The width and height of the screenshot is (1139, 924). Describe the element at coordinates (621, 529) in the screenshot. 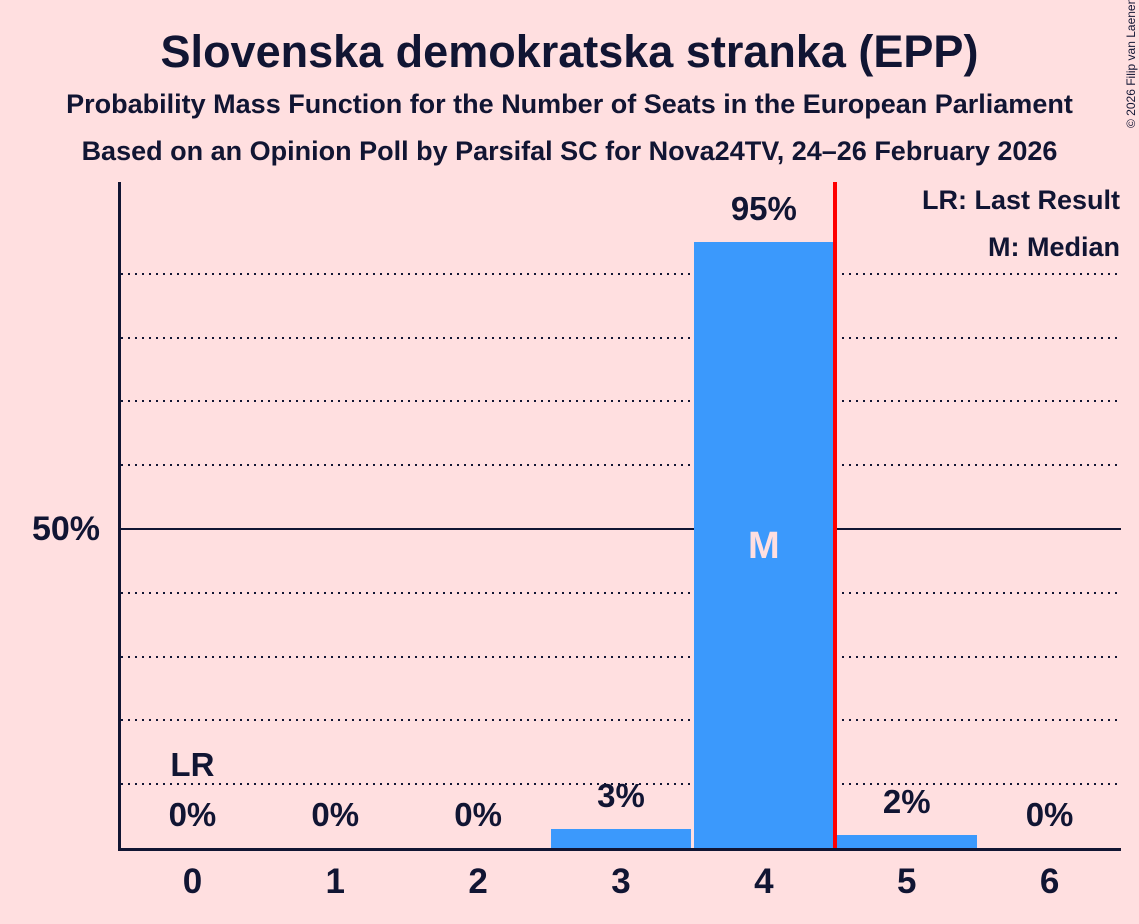

I see `gridline-50pct` at that location.